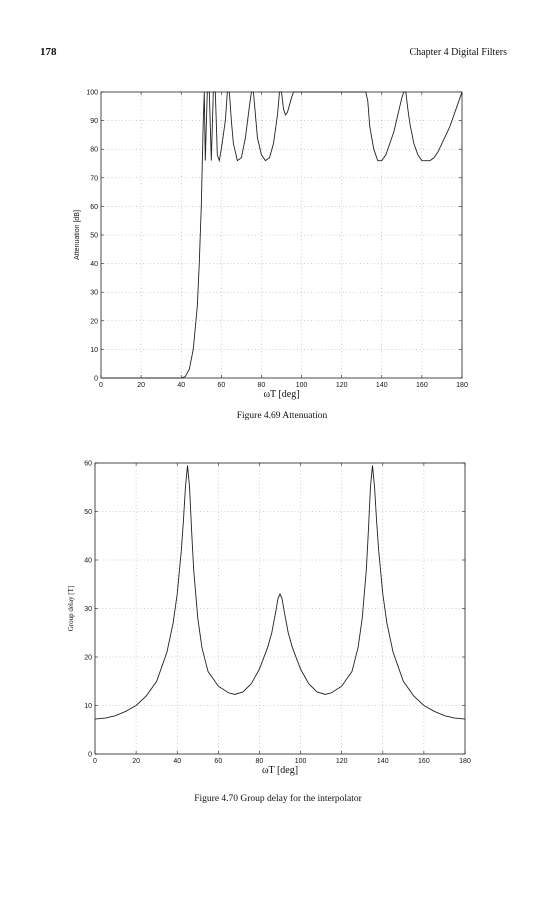 This screenshot has height=905, width=552. I want to click on page-number: 178, so click(48, 52).